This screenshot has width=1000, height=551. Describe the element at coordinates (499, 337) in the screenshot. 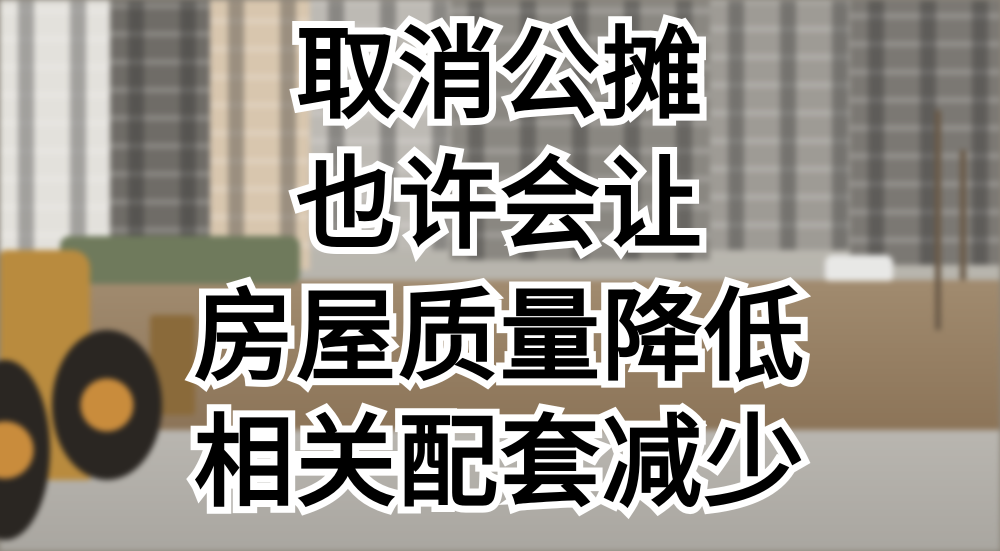

I see `headline-line-3: 房屋质量降低` at that location.